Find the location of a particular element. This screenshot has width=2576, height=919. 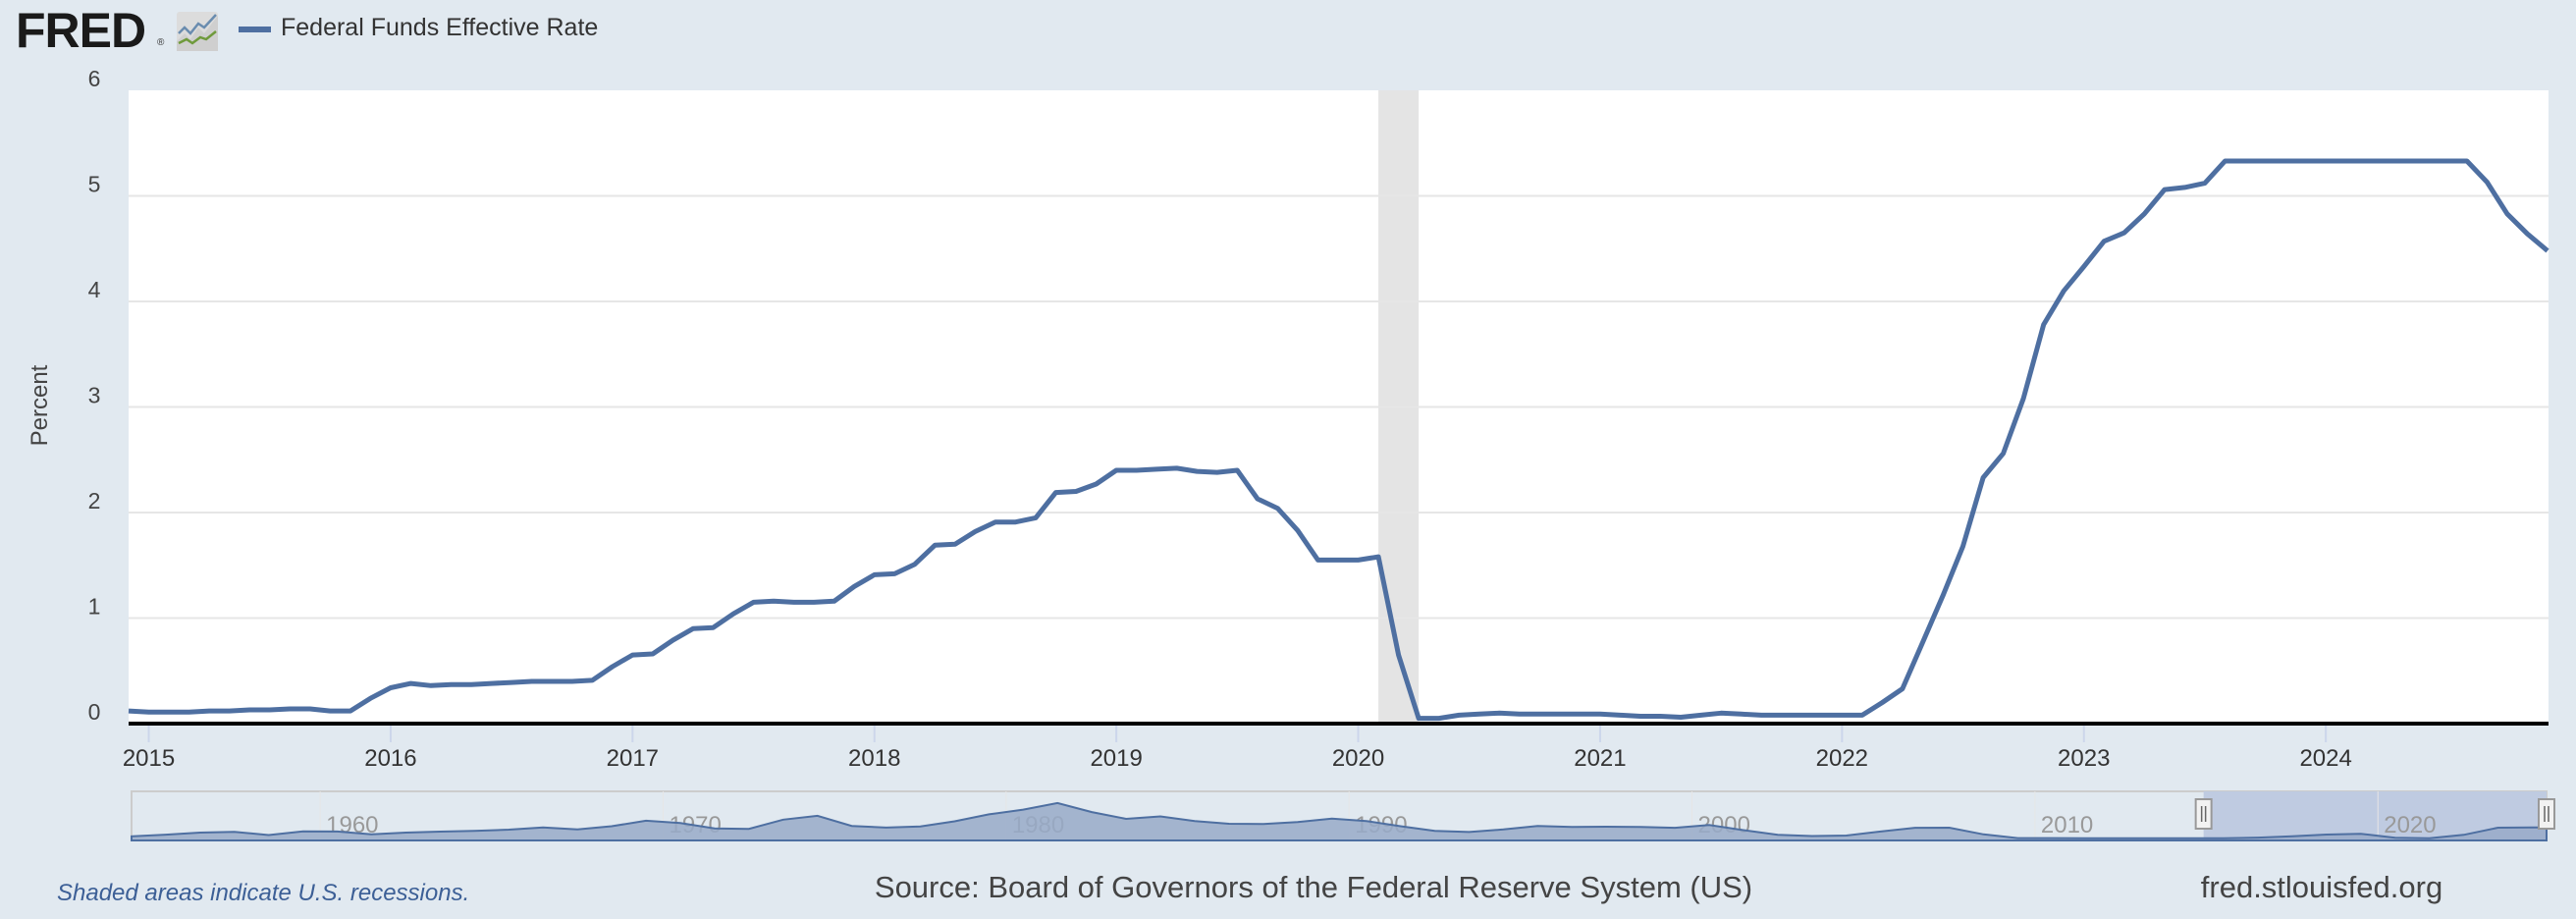

range-navigator: 1960 1970 1980 1990 2000 2010 2020 is located at coordinates (1343, 815).